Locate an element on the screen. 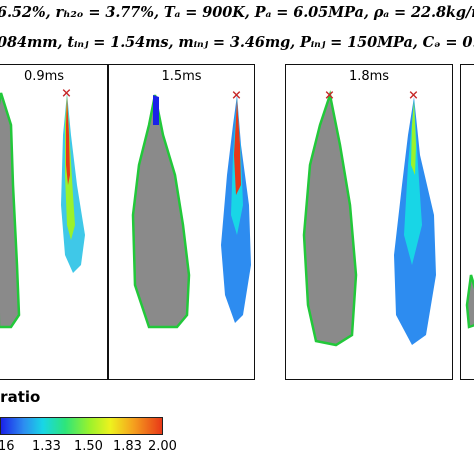 The height and width of the screenshot is (474, 474). phi-contour-mid is located at coordinates (413, 182).